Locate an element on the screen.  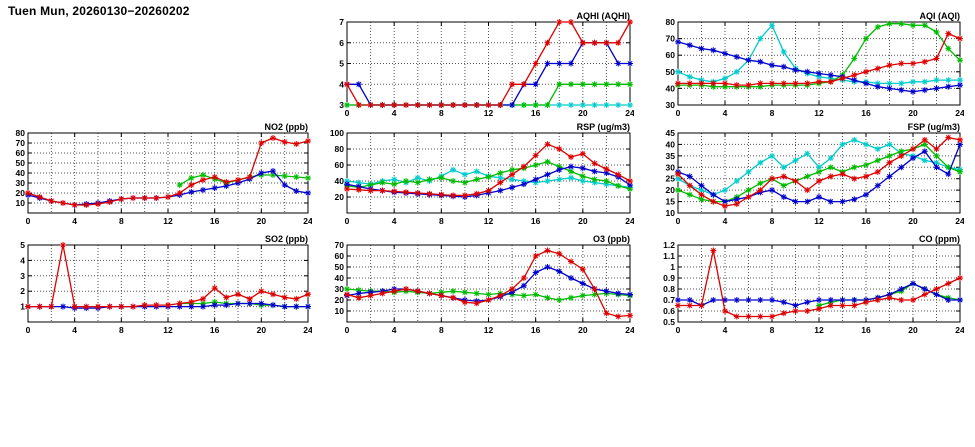
svg-text: NO2 (ppb) is located at coordinates (287, 127).